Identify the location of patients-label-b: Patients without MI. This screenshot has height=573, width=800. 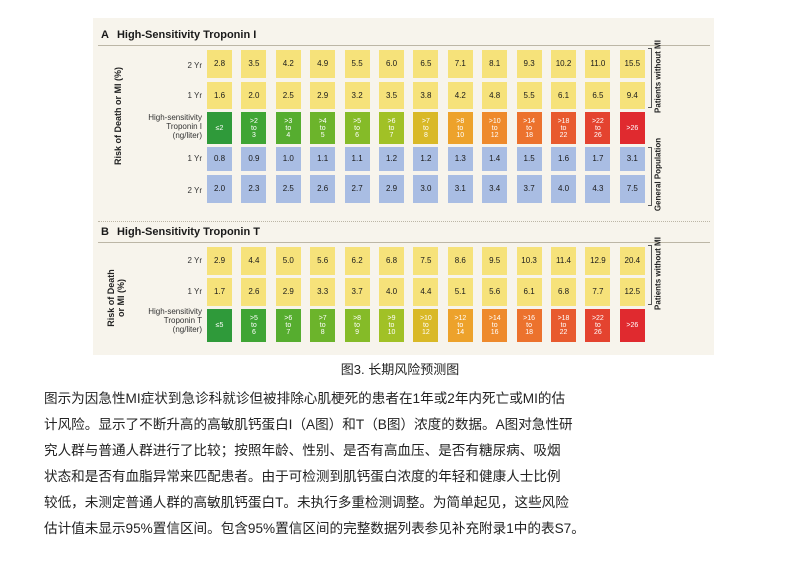
(658, 273).